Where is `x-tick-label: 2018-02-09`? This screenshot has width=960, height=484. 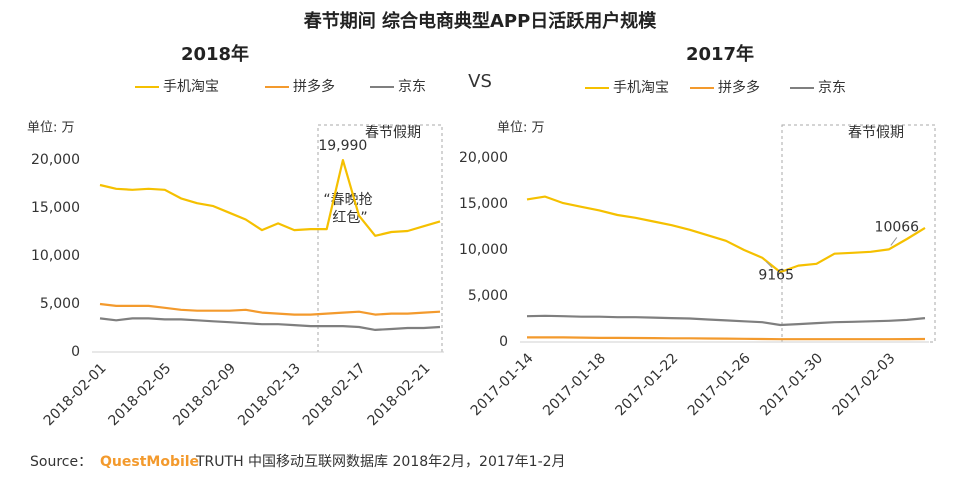 x-tick-label: 2018-02-09 is located at coordinates (204, 394).